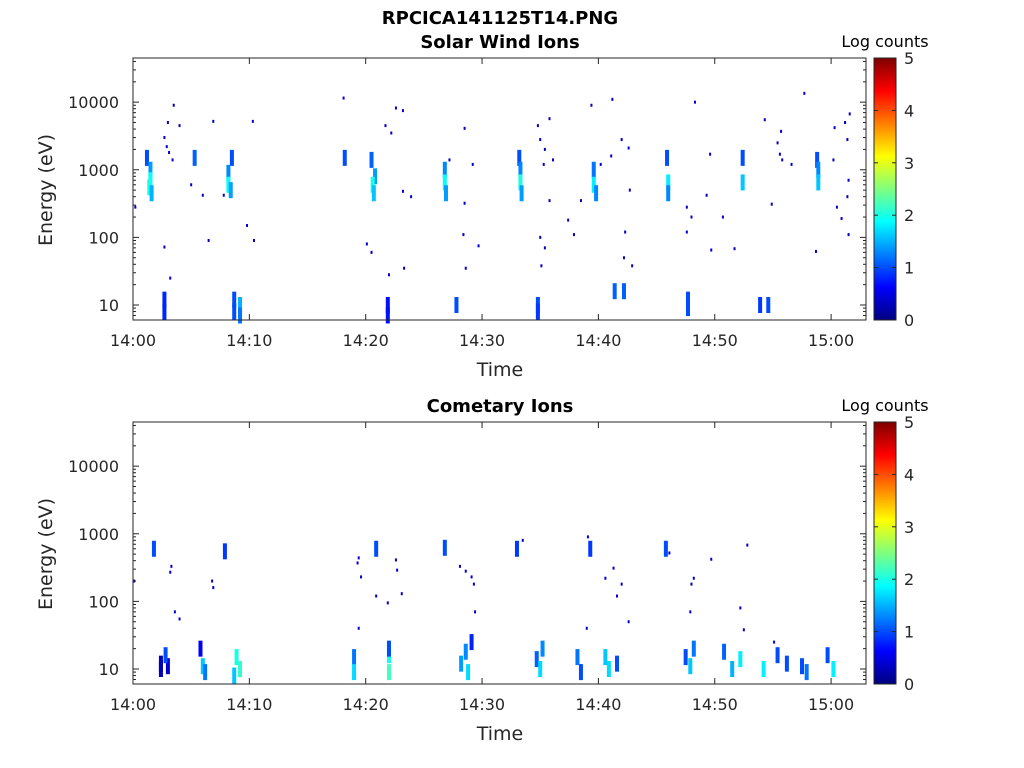 The image size is (1024, 768). Describe the element at coordinates (598, 704) in the screenshot. I see `x-tick-label: 14:40` at that location.